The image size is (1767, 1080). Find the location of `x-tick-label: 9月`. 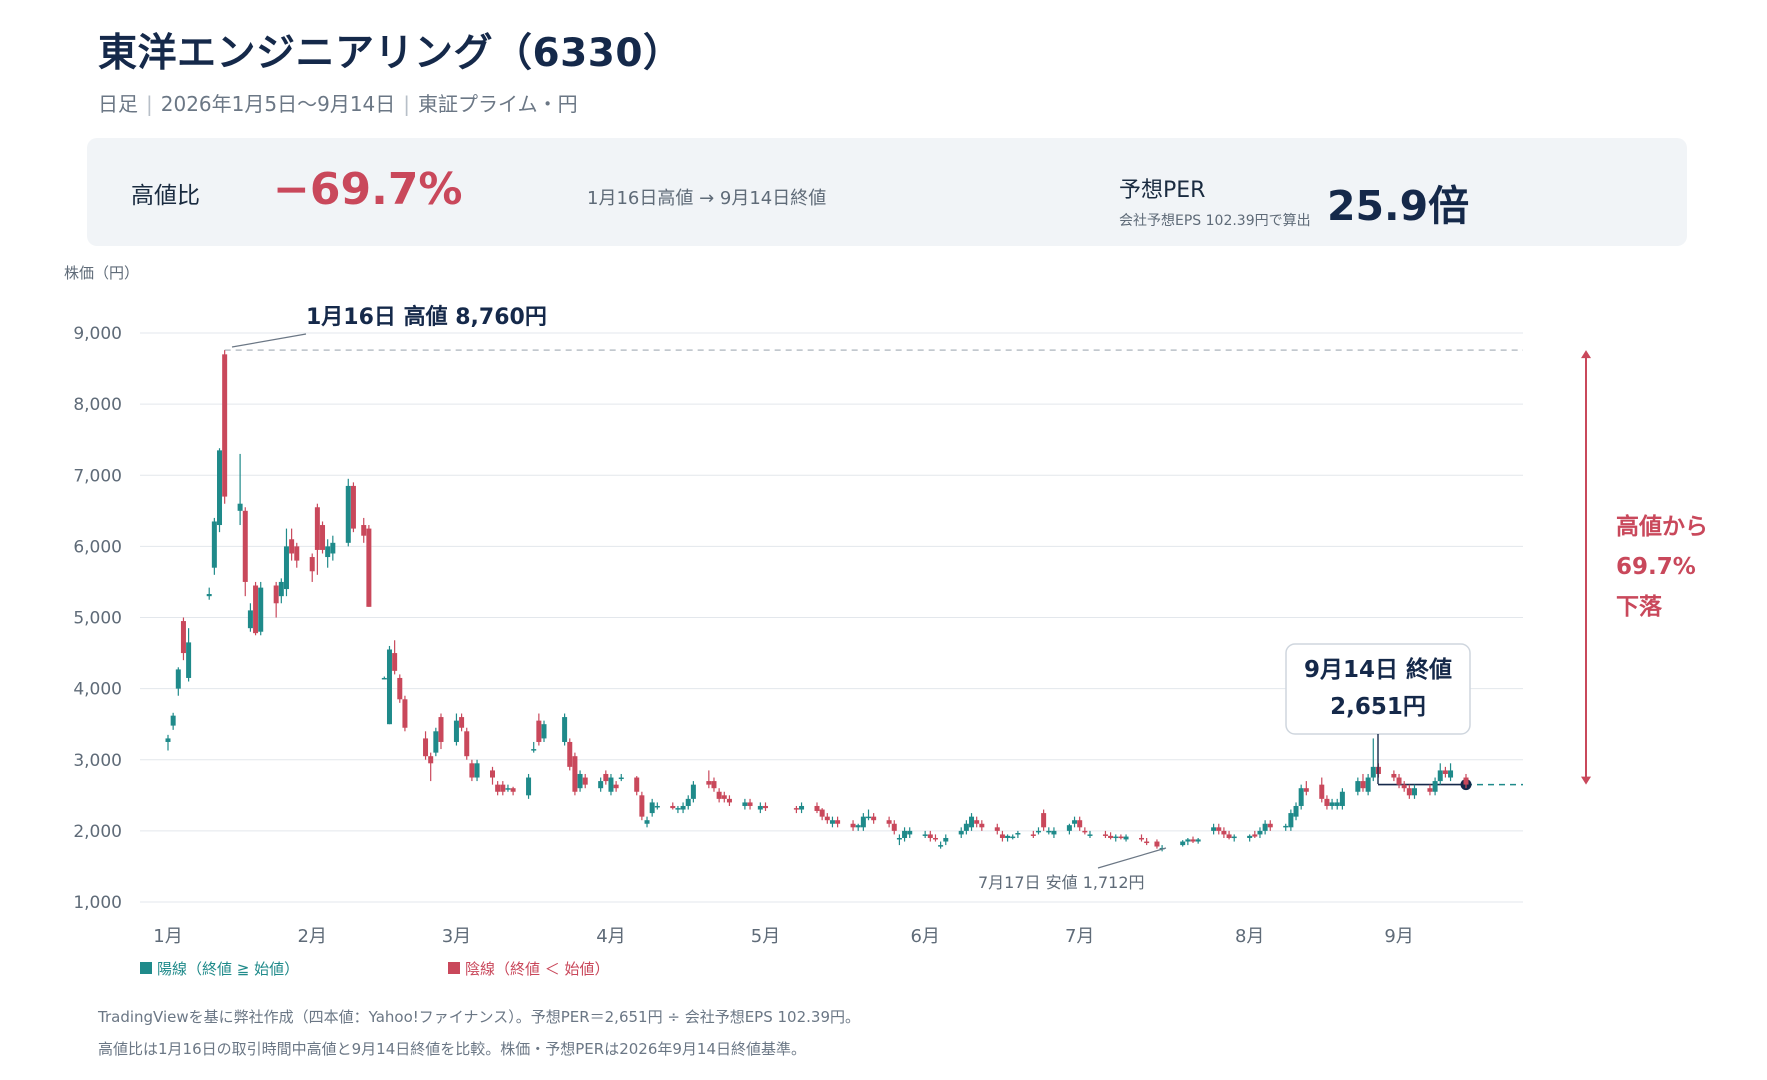

x-tick-label: 9月 is located at coordinates (1398, 936).